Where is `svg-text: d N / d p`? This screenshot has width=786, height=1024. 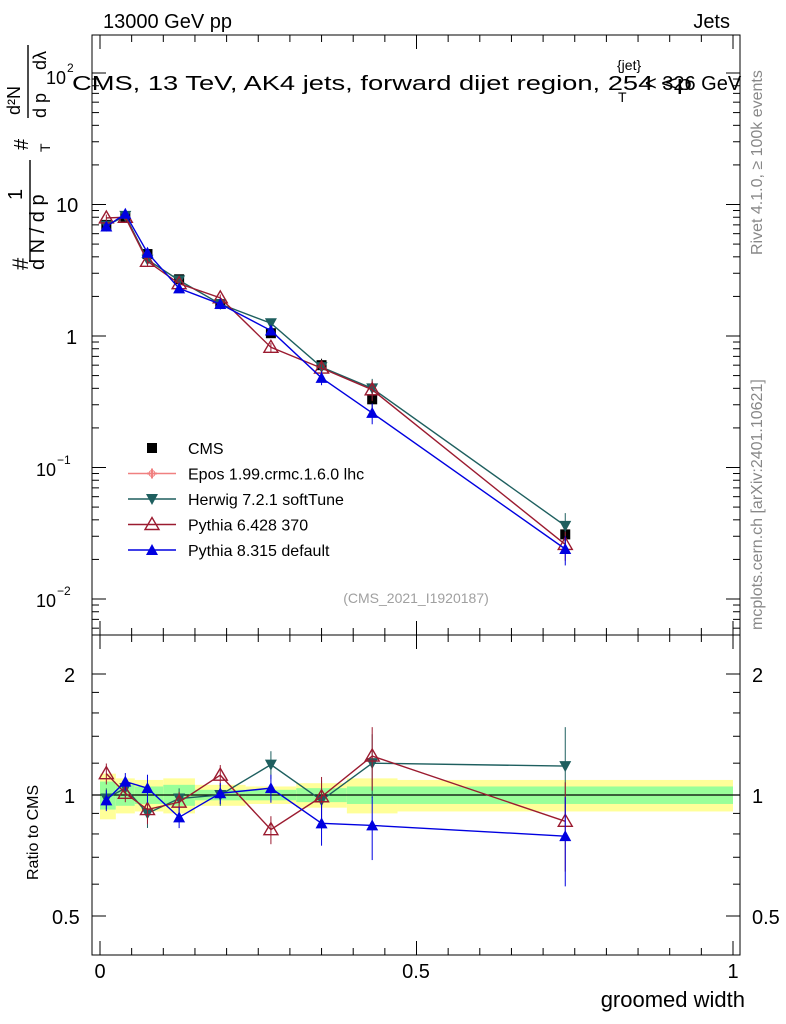 svg-text: d N / d p is located at coordinates (38, 232).